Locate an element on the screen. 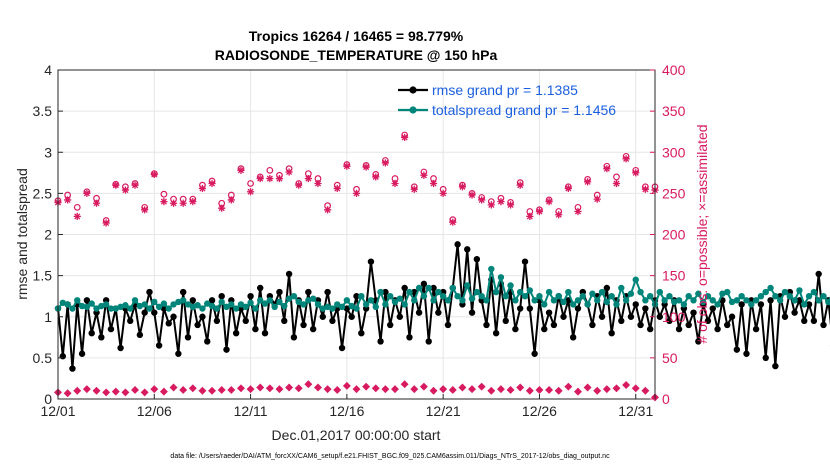 Image resolution: width=830 pixels, height=470 pixels. y-axis-right-label: # of obs: o=possible; ×=assimilated is located at coordinates (702, 233).